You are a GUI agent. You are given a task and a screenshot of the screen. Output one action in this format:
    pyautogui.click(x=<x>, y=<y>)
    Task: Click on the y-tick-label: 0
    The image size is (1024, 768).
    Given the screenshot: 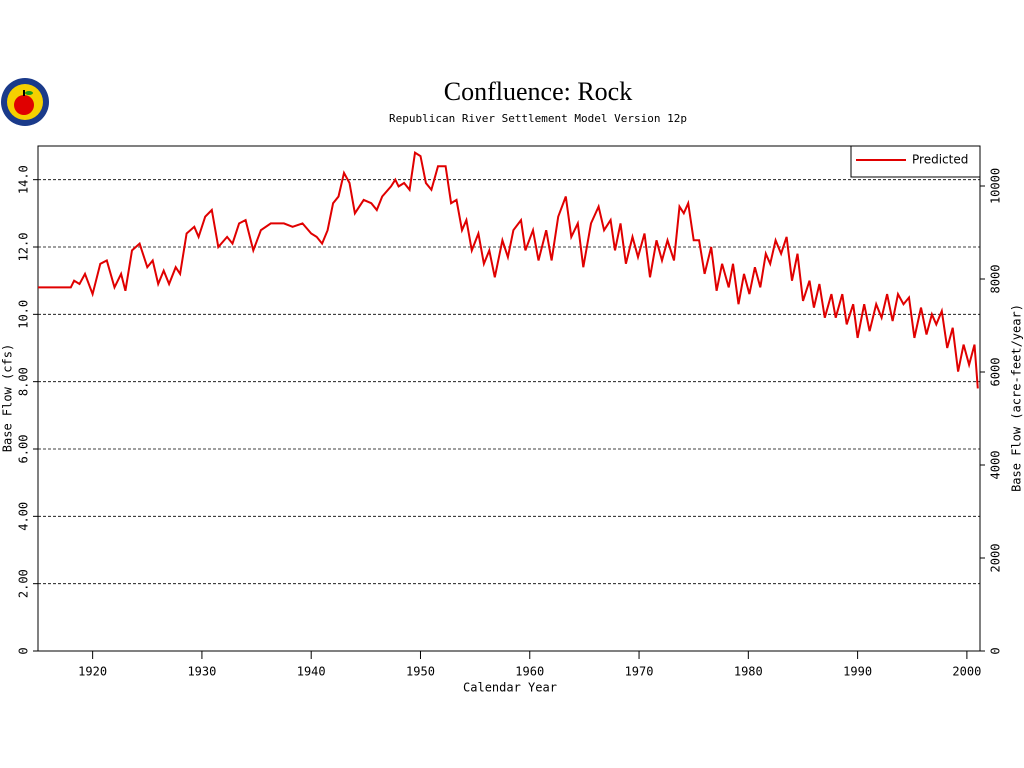 What is the action you would take?
    pyautogui.click(x=24, y=650)
    